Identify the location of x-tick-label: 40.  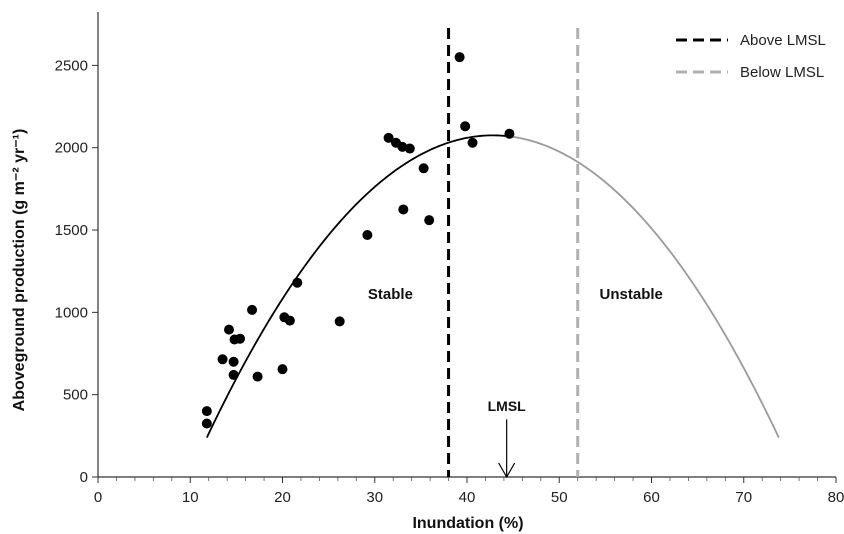
(467, 497).